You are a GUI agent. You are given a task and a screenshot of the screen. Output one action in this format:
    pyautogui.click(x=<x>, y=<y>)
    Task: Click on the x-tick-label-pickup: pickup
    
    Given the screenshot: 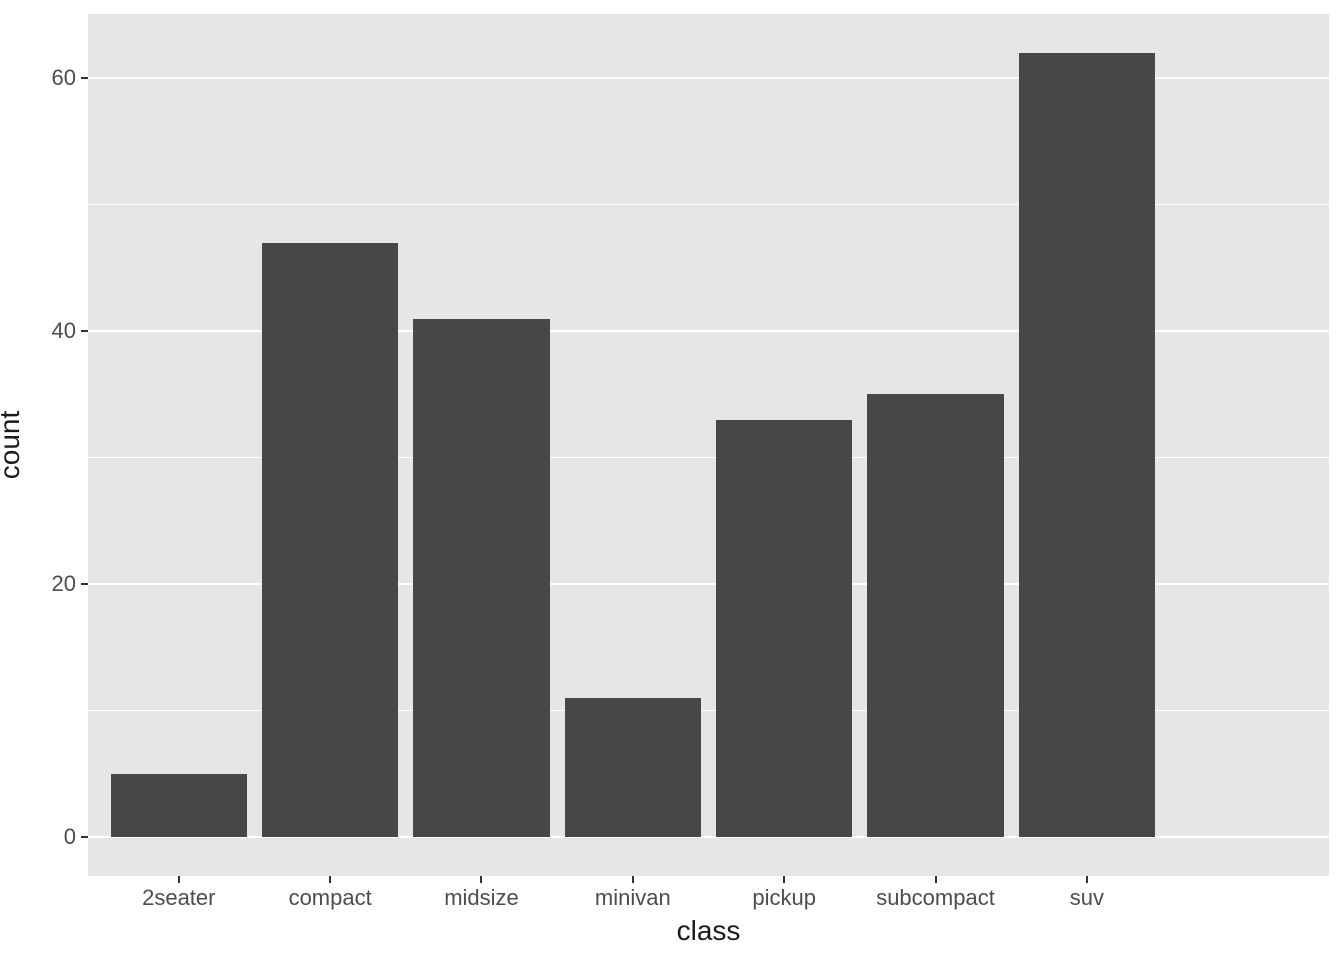 What is the action you would take?
    pyautogui.click(x=784, y=897)
    